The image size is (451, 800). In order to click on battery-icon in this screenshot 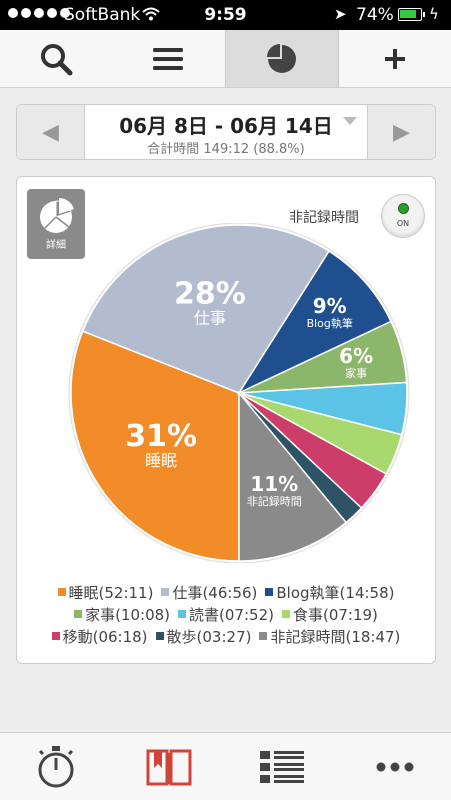, I will do `click(411, 14)`.